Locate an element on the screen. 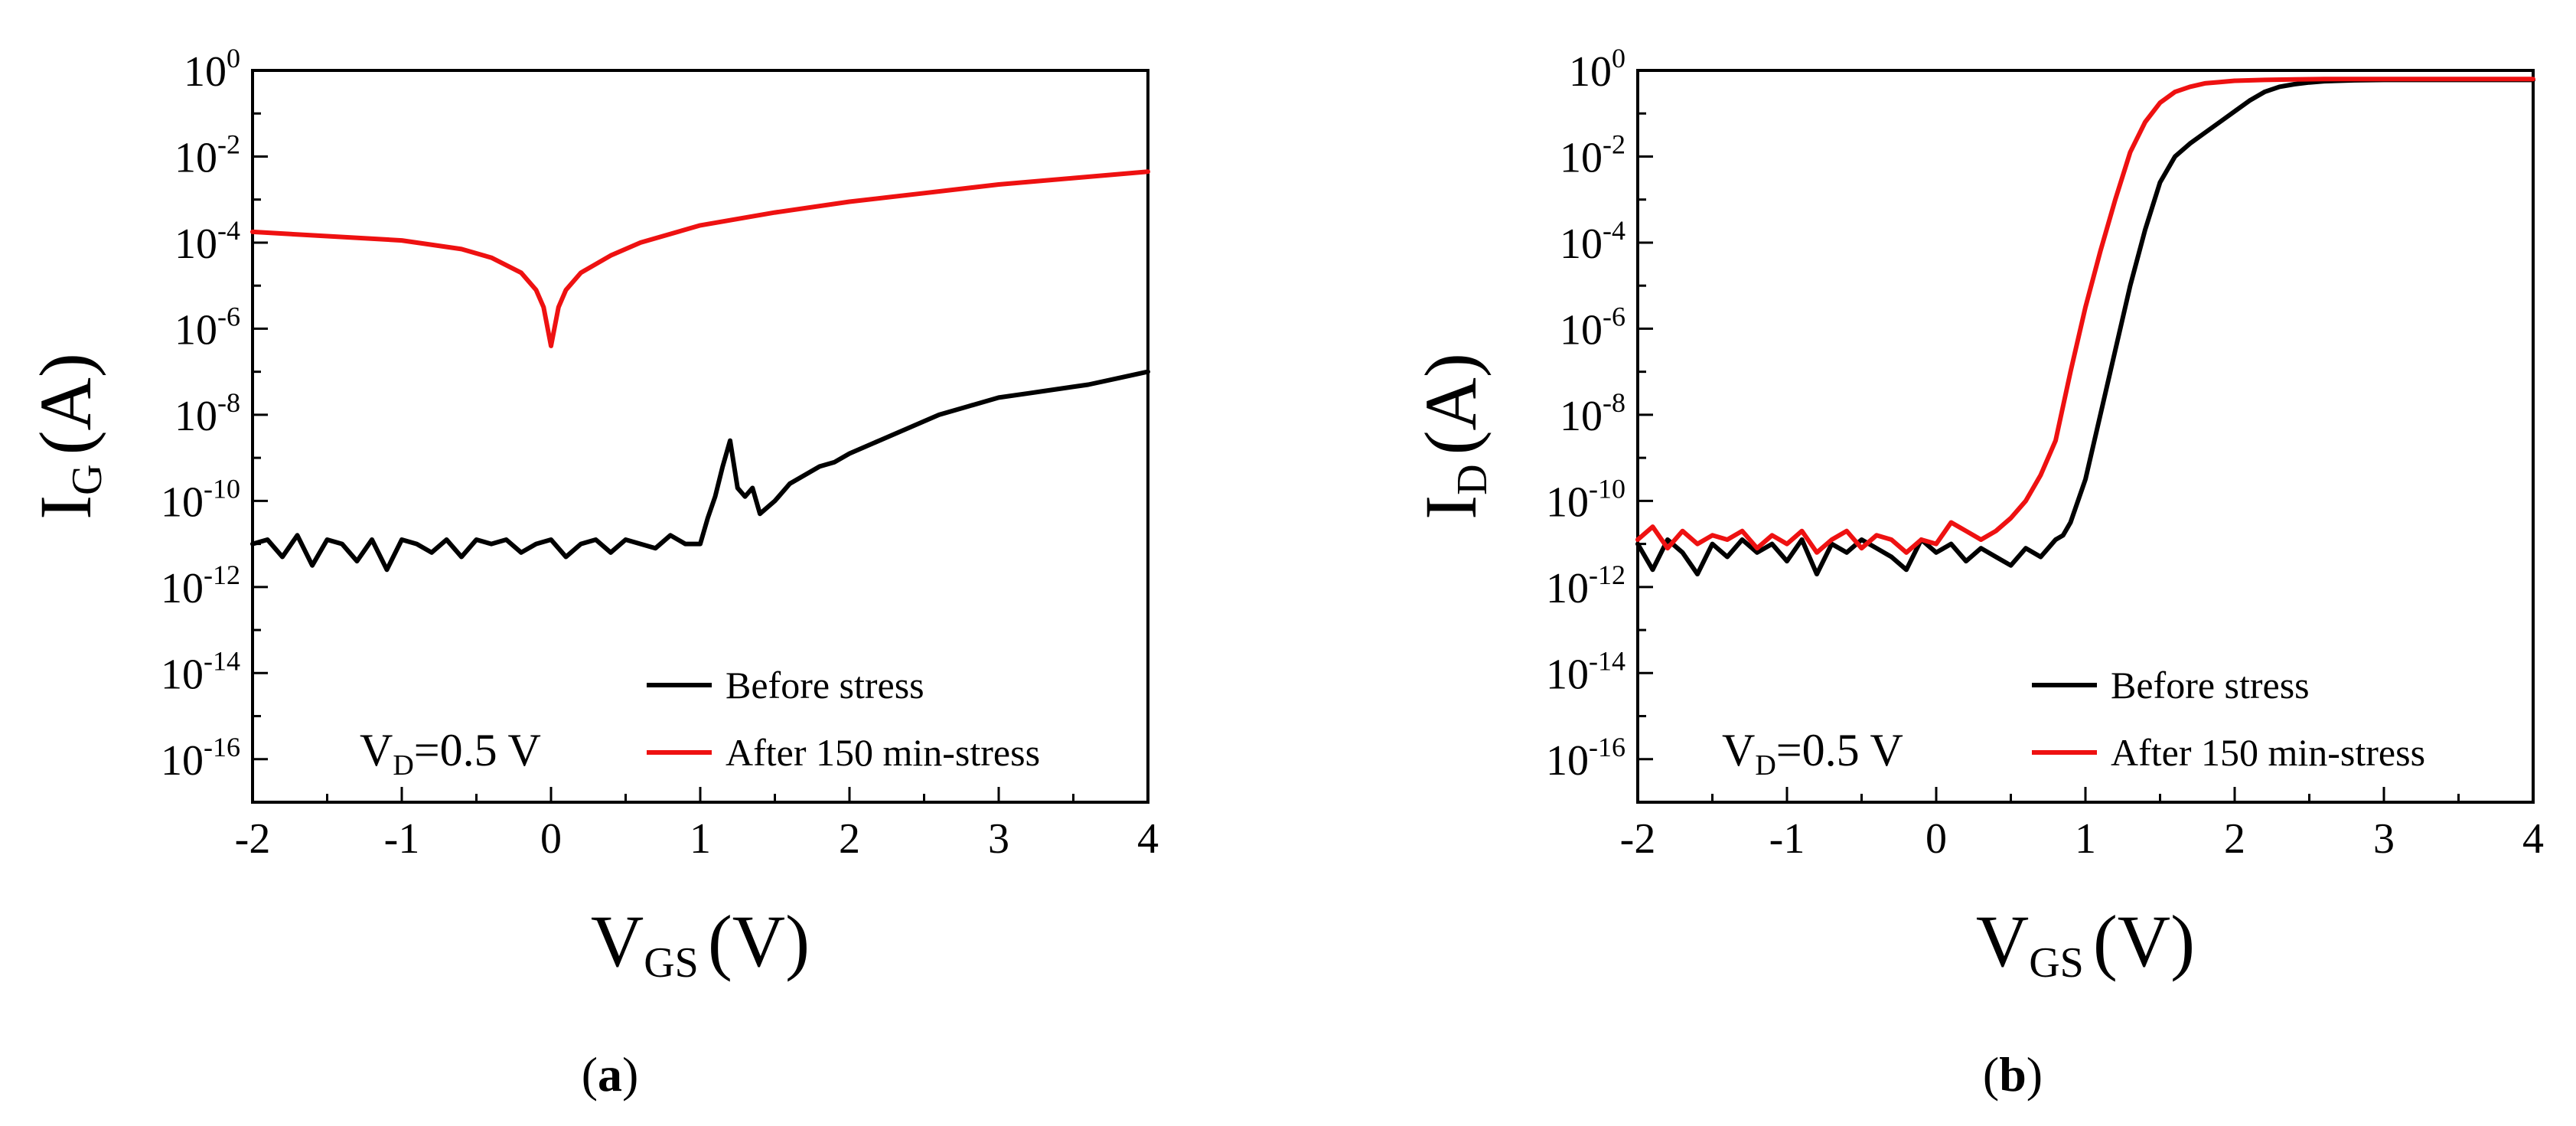 The width and height of the screenshot is (2576, 1126). series-before-a is located at coordinates (700, 471).